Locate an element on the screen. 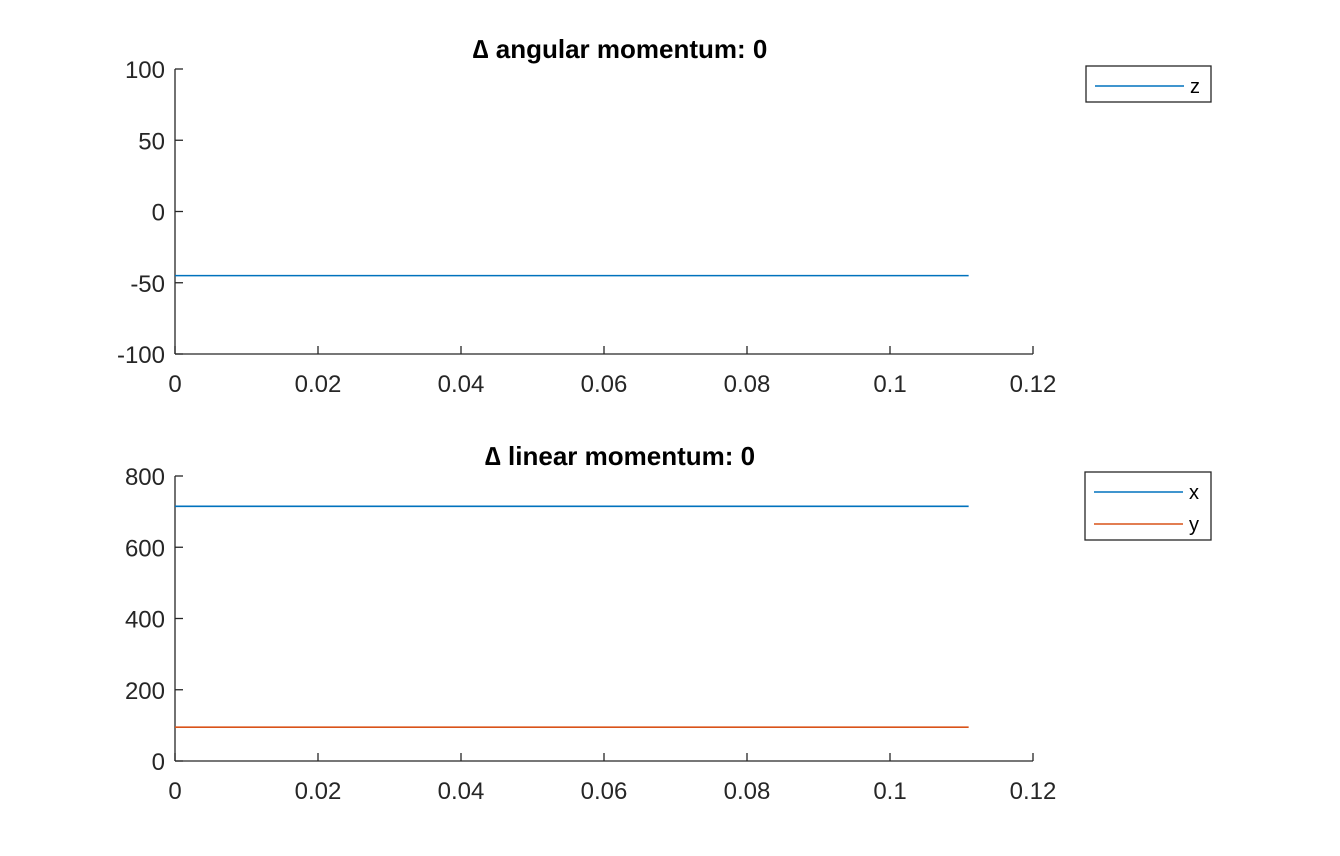  y-tick-label: 200 is located at coordinates (145, 691).